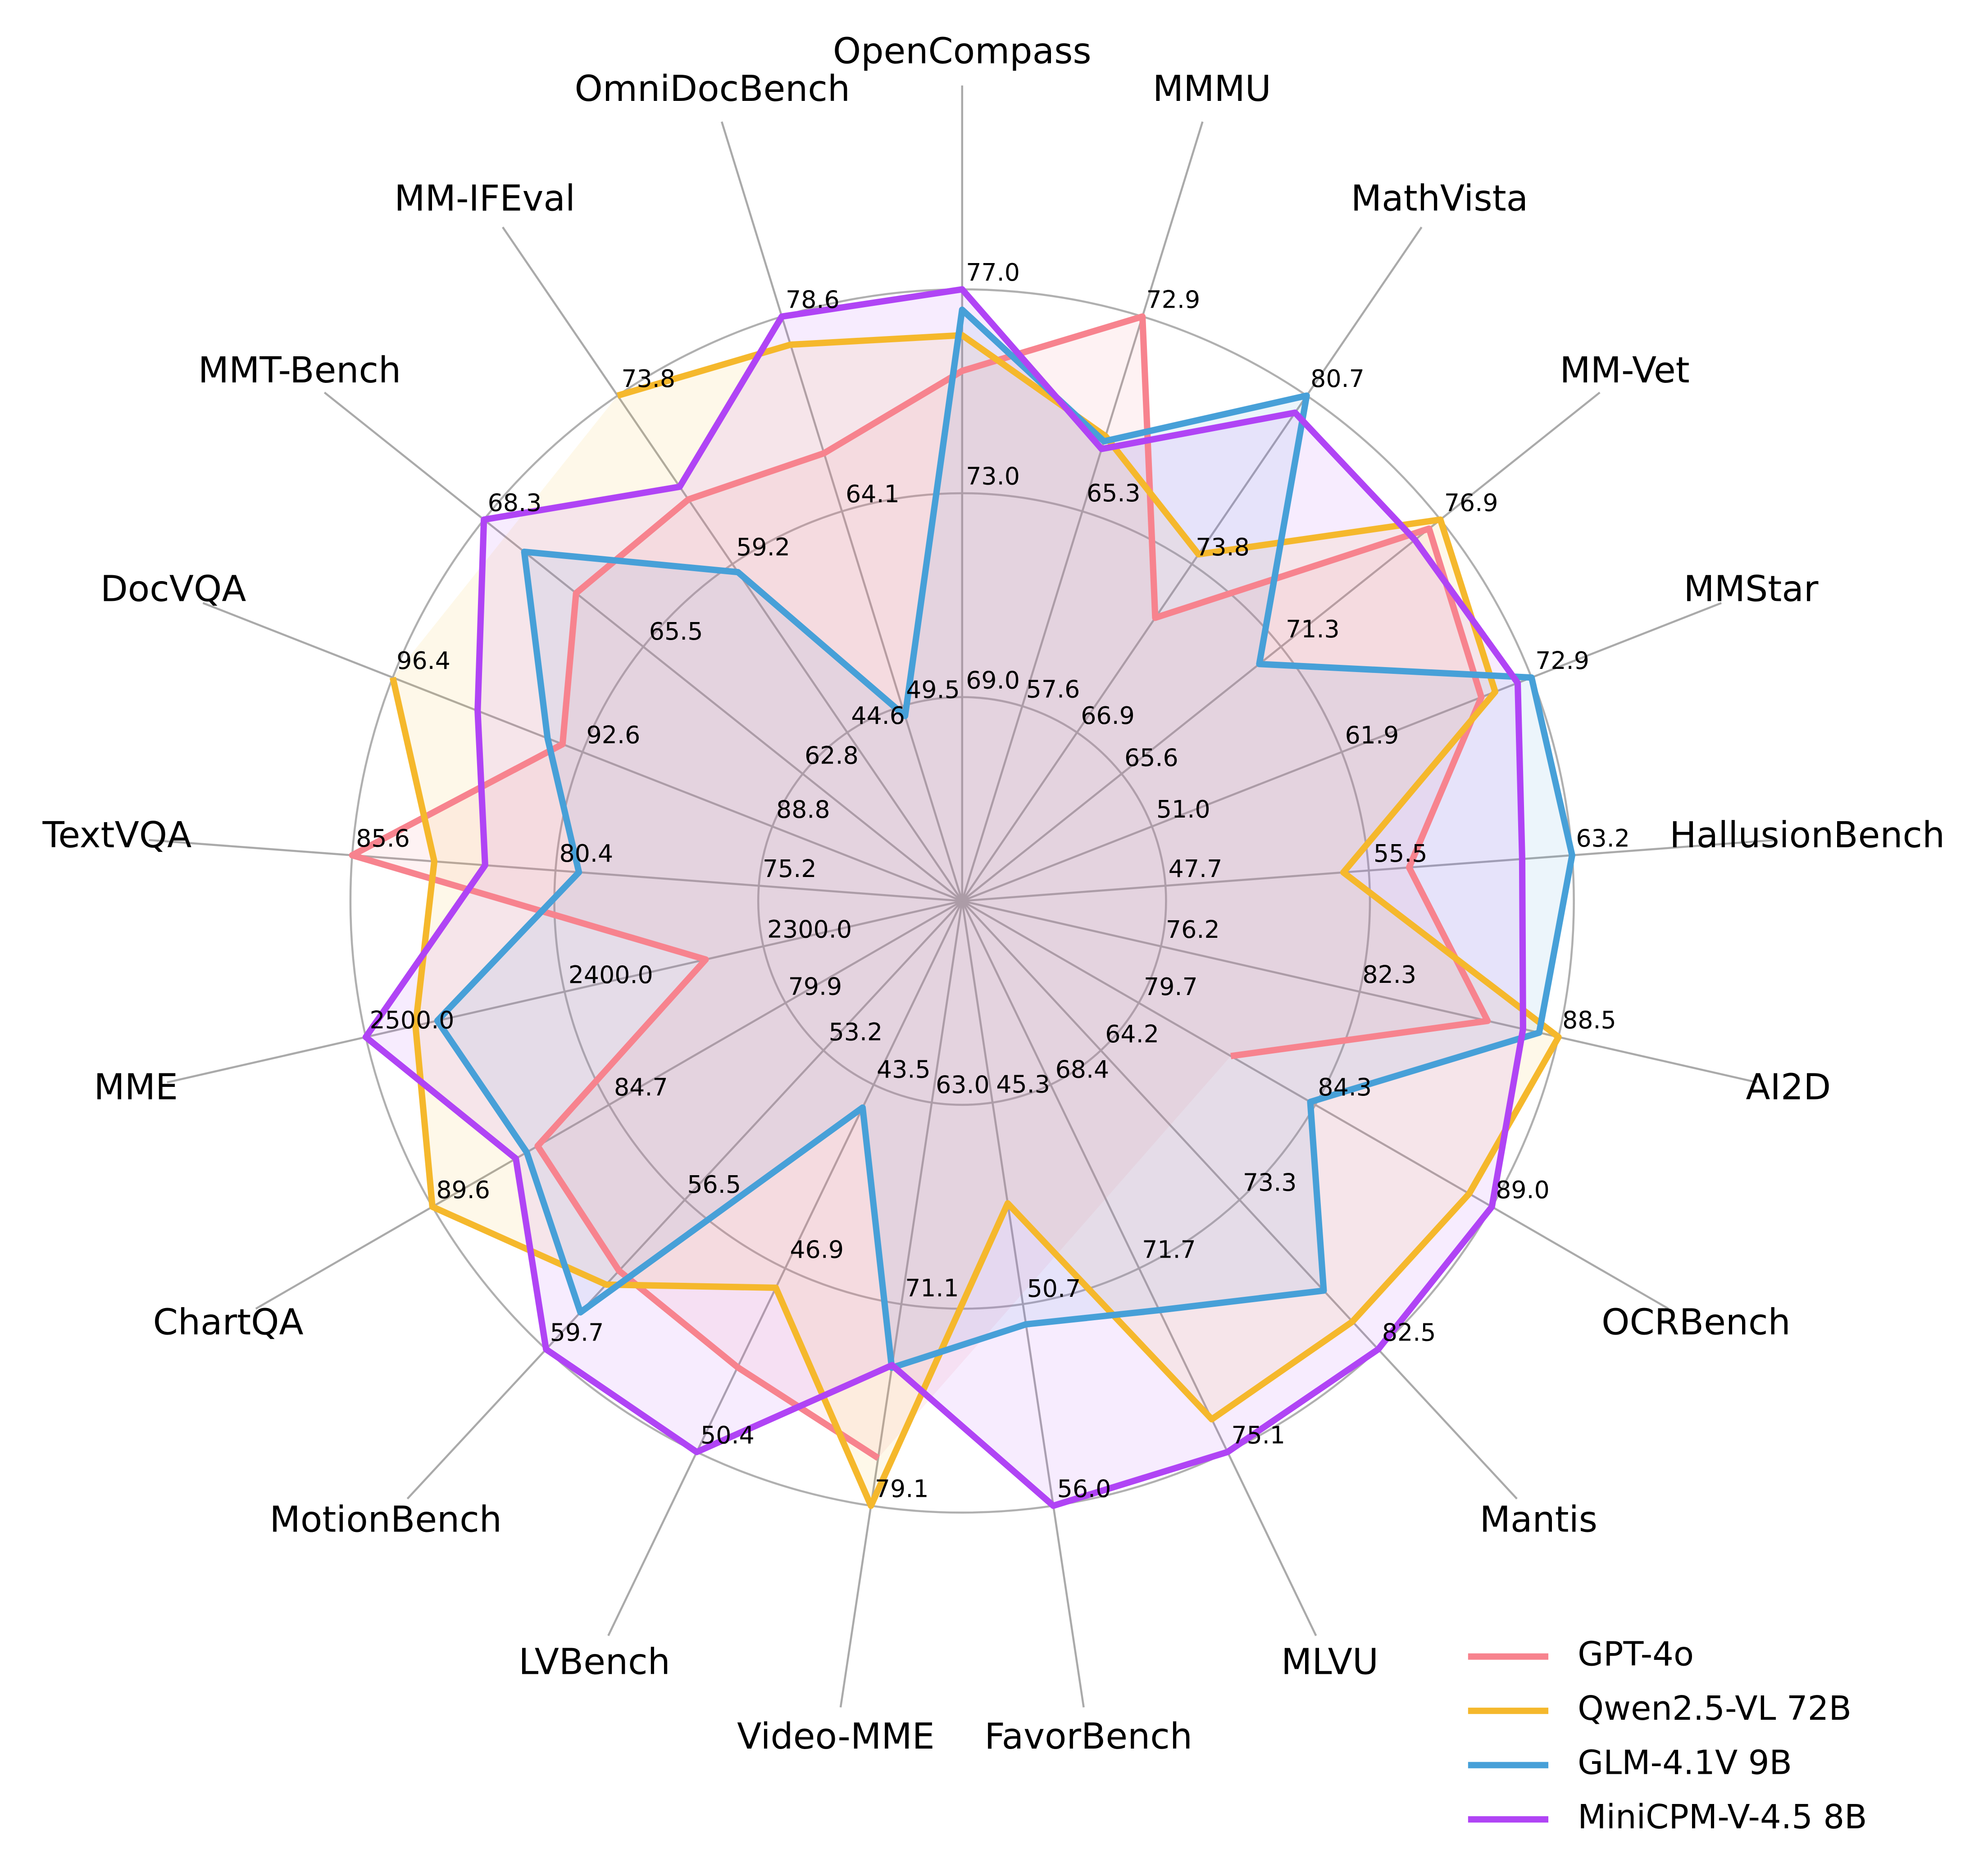 This screenshot has height=1872, width=1988. Describe the element at coordinates (1313, 629) in the screenshot. I see `tick-label: 71.3` at that location.